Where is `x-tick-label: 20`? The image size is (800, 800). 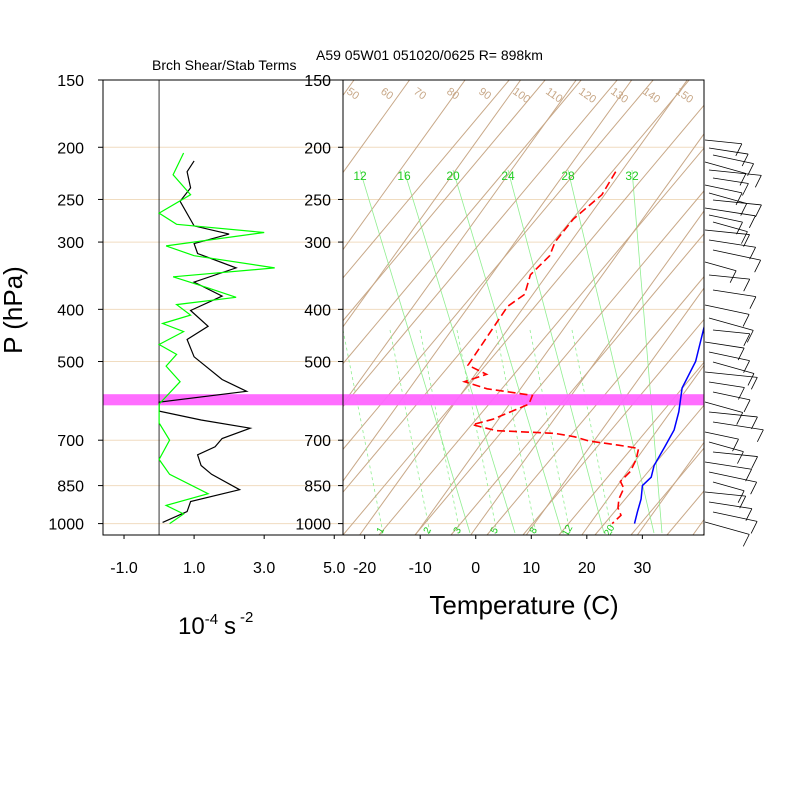
x-tick-label: 20 is located at coordinates (587, 568).